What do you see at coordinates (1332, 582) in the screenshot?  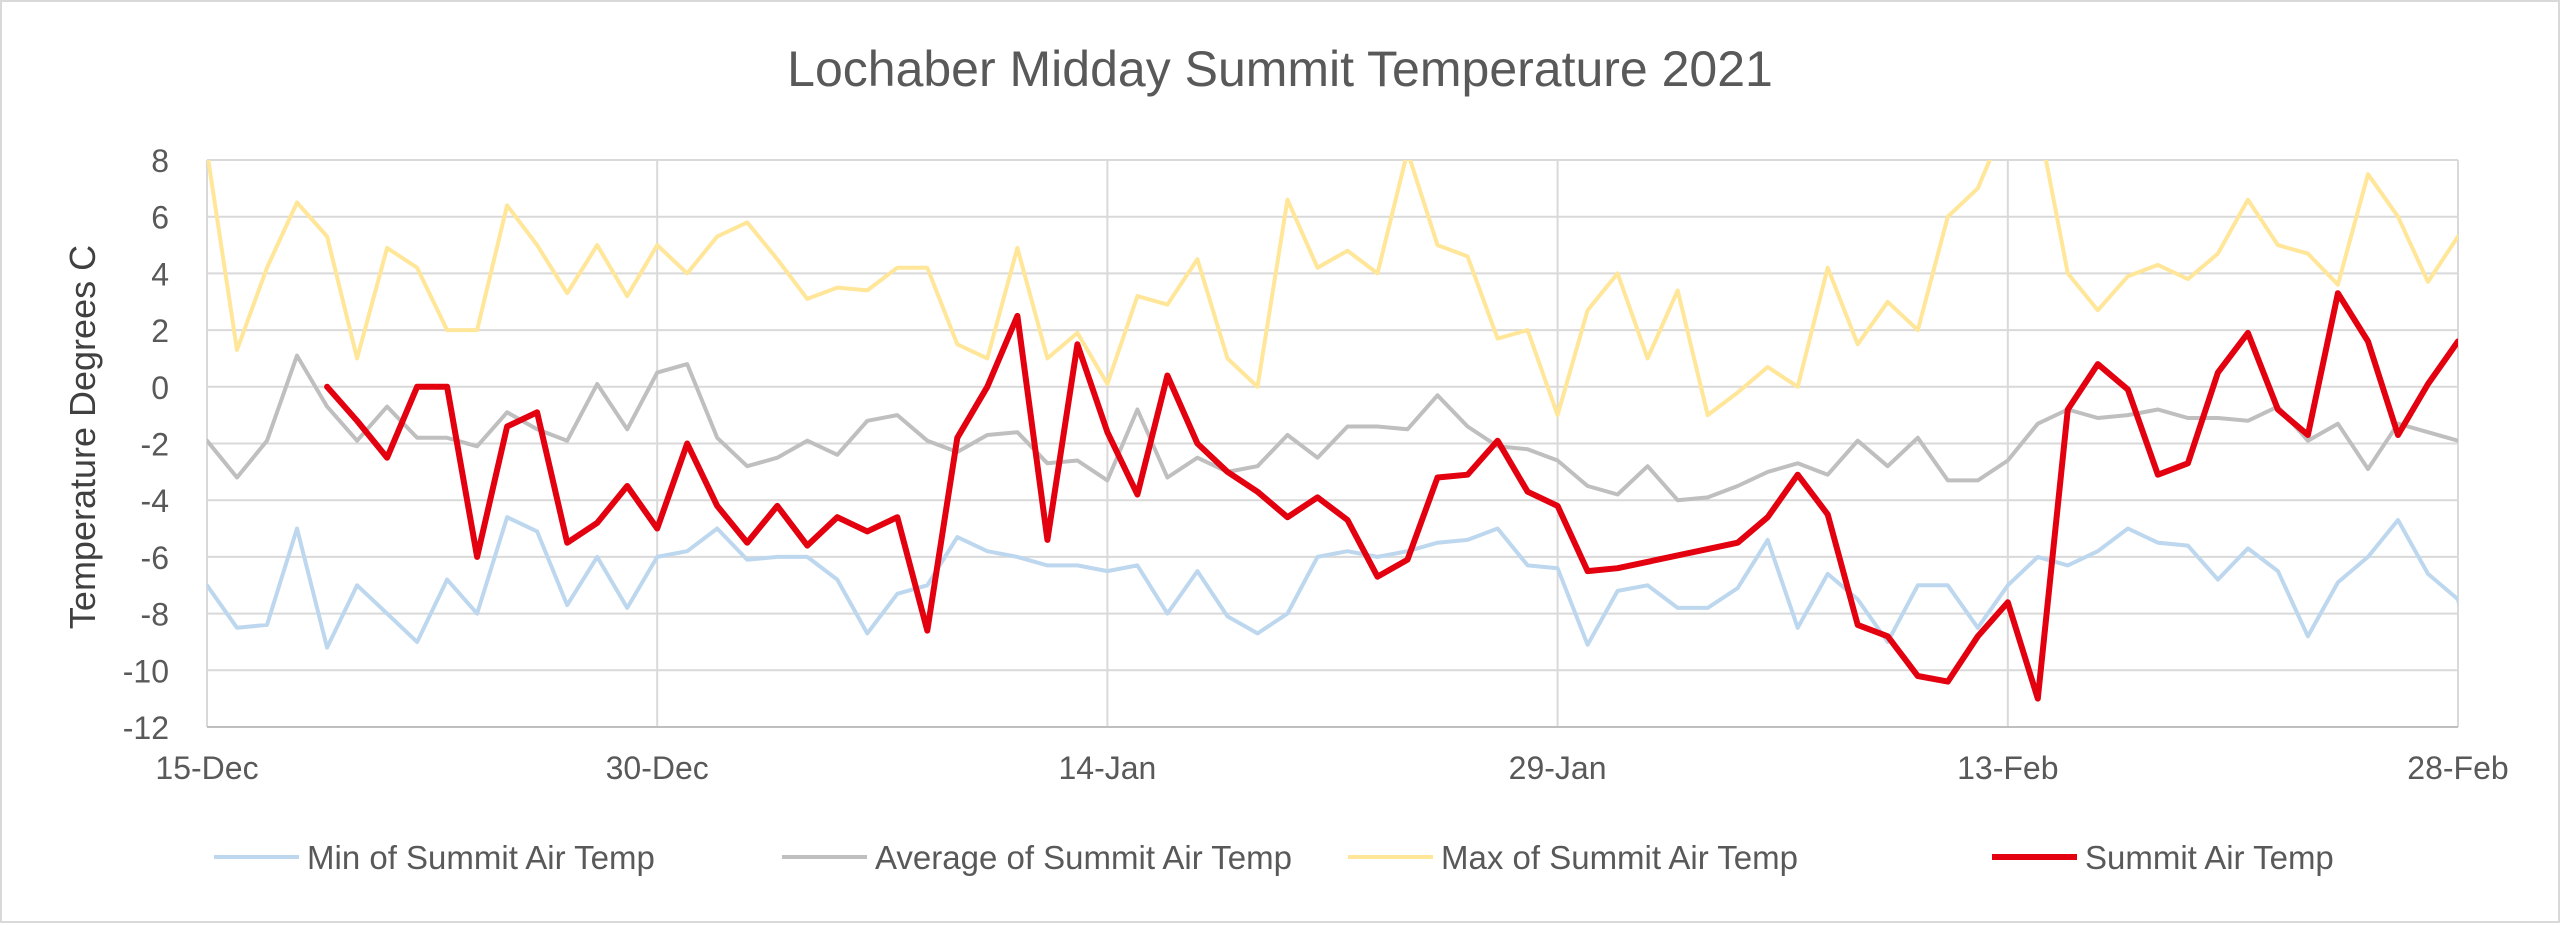 I see `series-line-min-of-summit-air-temp` at bounding box center [1332, 582].